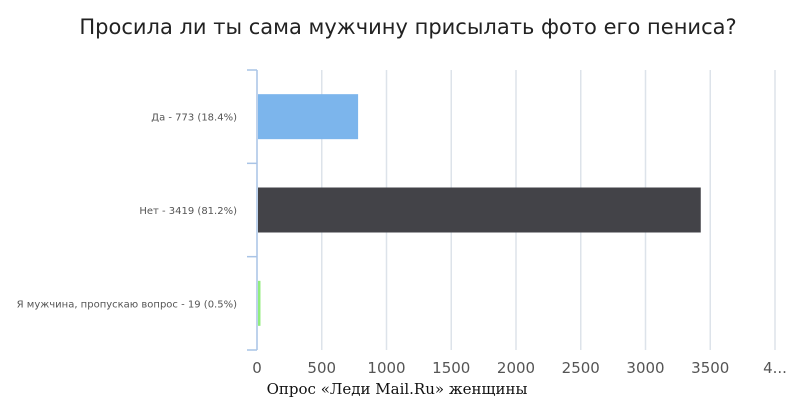 Image resolution: width=800 pixels, height=400 pixels. Describe the element at coordinates (710, 368) in the screenshot. I see `x-tick-label: 3500` at that location.